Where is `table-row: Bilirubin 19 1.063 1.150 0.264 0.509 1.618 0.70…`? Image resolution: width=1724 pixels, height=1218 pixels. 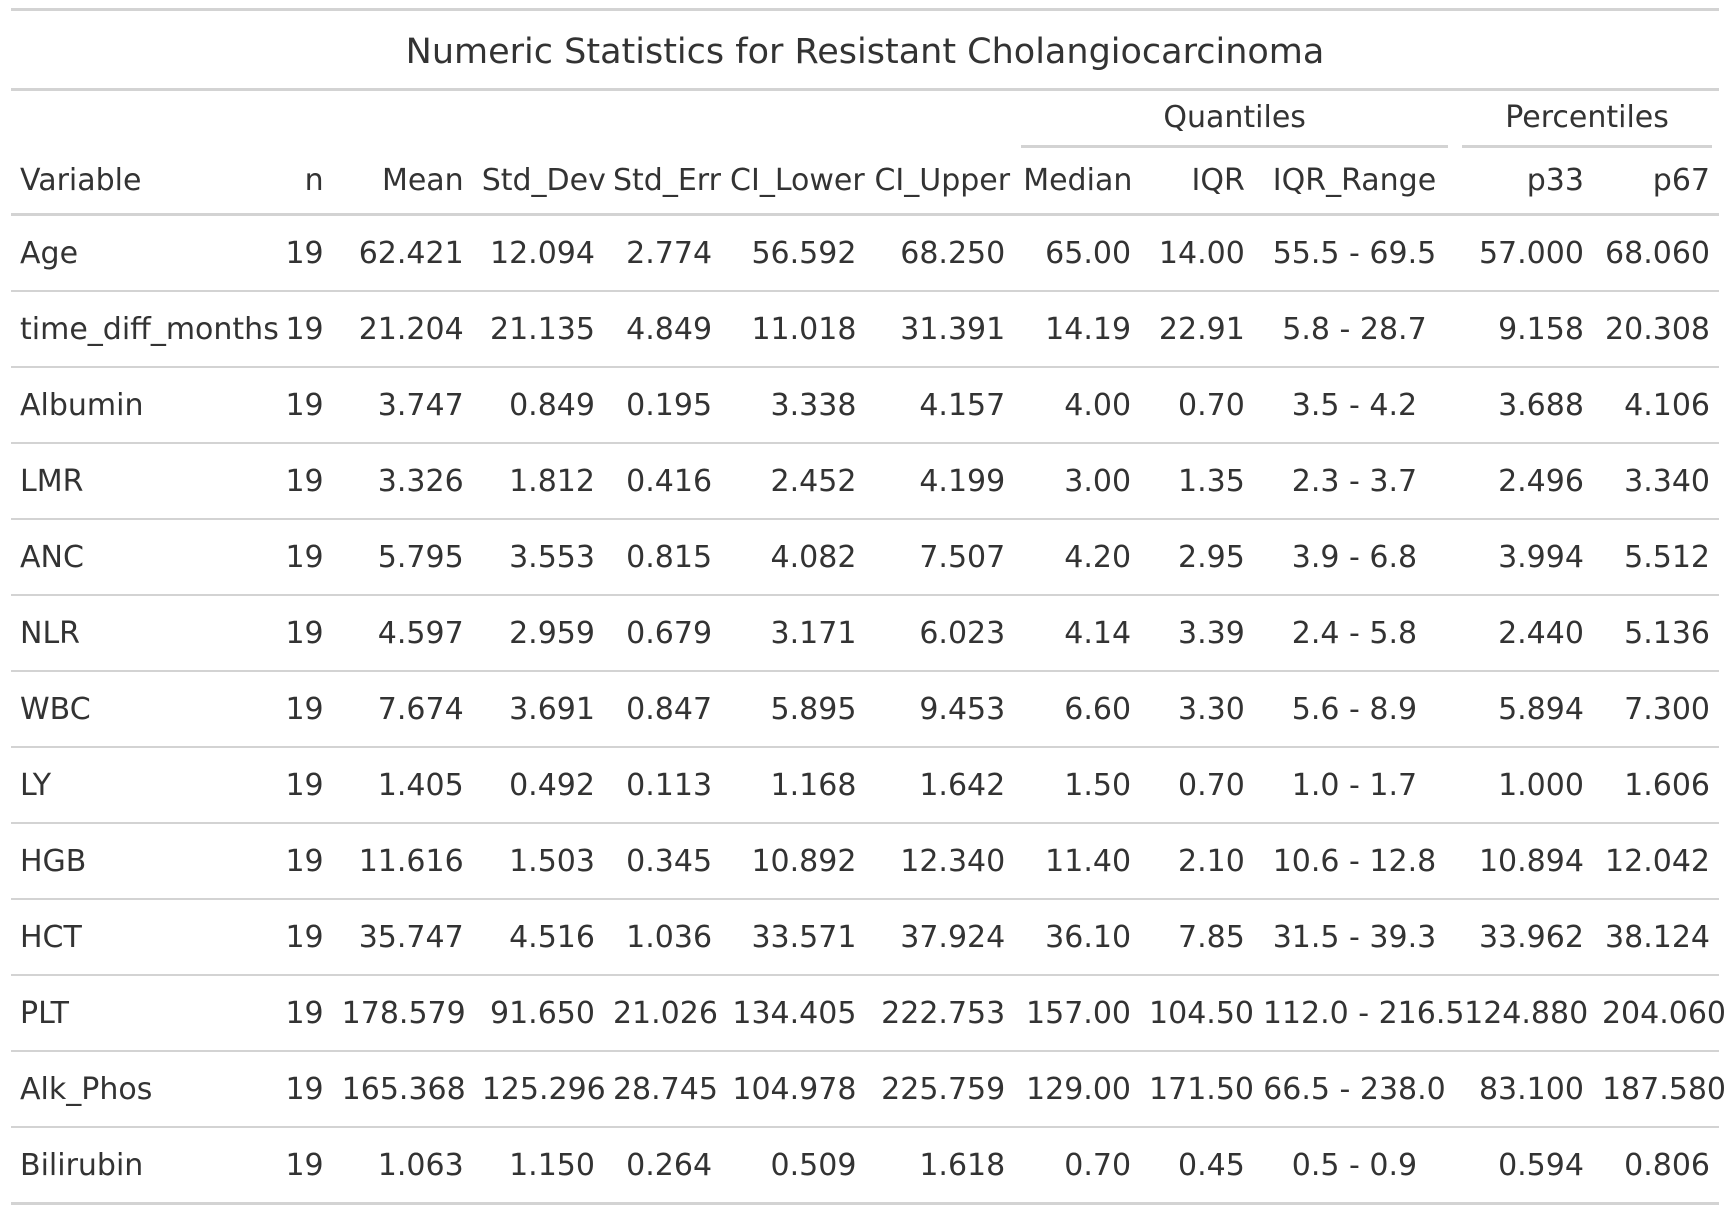 table-row: Bilirubin 19 1.063 1.150 0.264 0.509 1.618 0.70… is located at coordinates (865, 1166).